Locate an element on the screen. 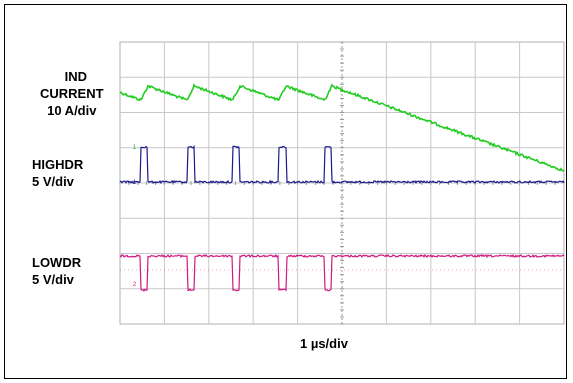  trace-label-line: CURRENT is located at coordinates (72, 93).